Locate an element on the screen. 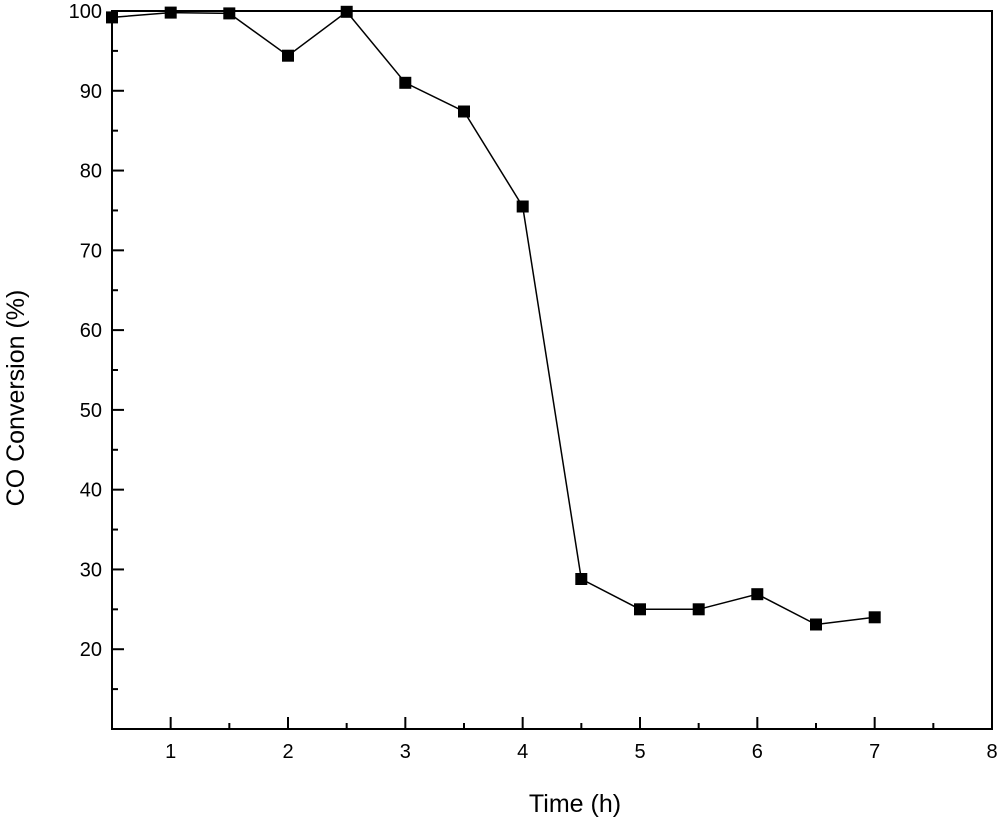 Image resolution: width=1000 pixels, height=825 pixels. y-tick-label: 100 is located at coordinates (85, 12).